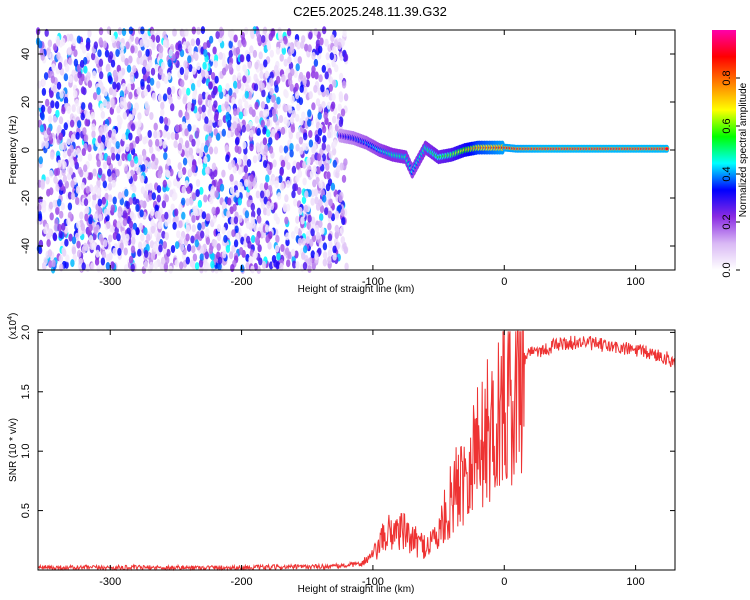 The width and height of the screenshot is (750, 600). Describe the element at coordinates (667, 149) in the screenshot. I see `heatmap-signal-core` at that location.